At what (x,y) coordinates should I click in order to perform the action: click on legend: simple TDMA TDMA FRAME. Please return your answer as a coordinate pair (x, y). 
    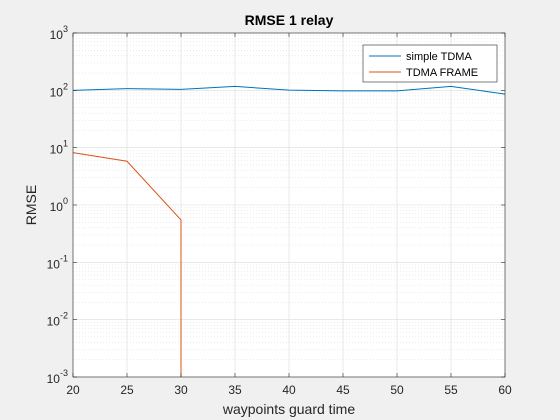
    Looking at the image, I should click on (430, 63).